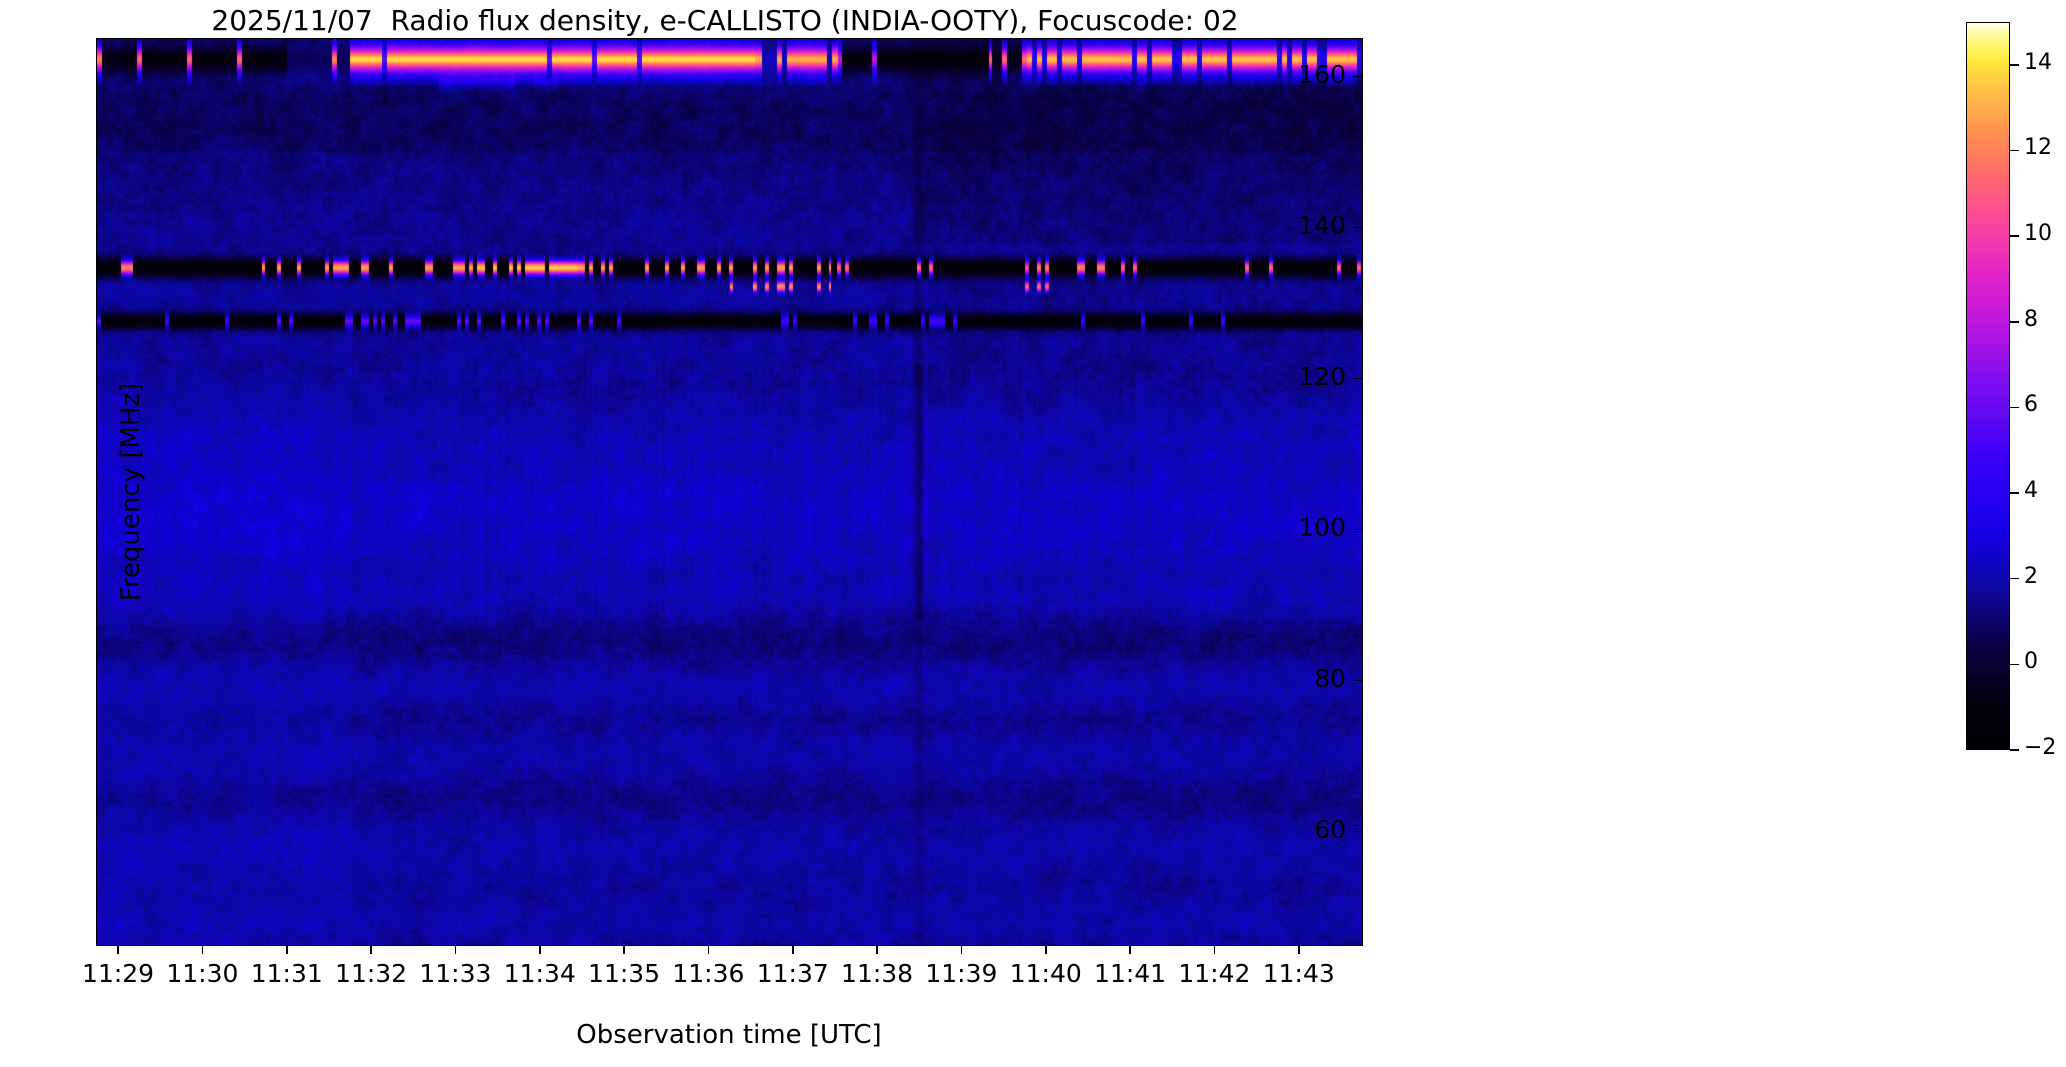 This screenshot has width=2066, height=1067. What do you see at coordinates (2038, 234) in the screenshot?
I see `colorbar-tick-label: 10` at bounding box center [2038, 234].